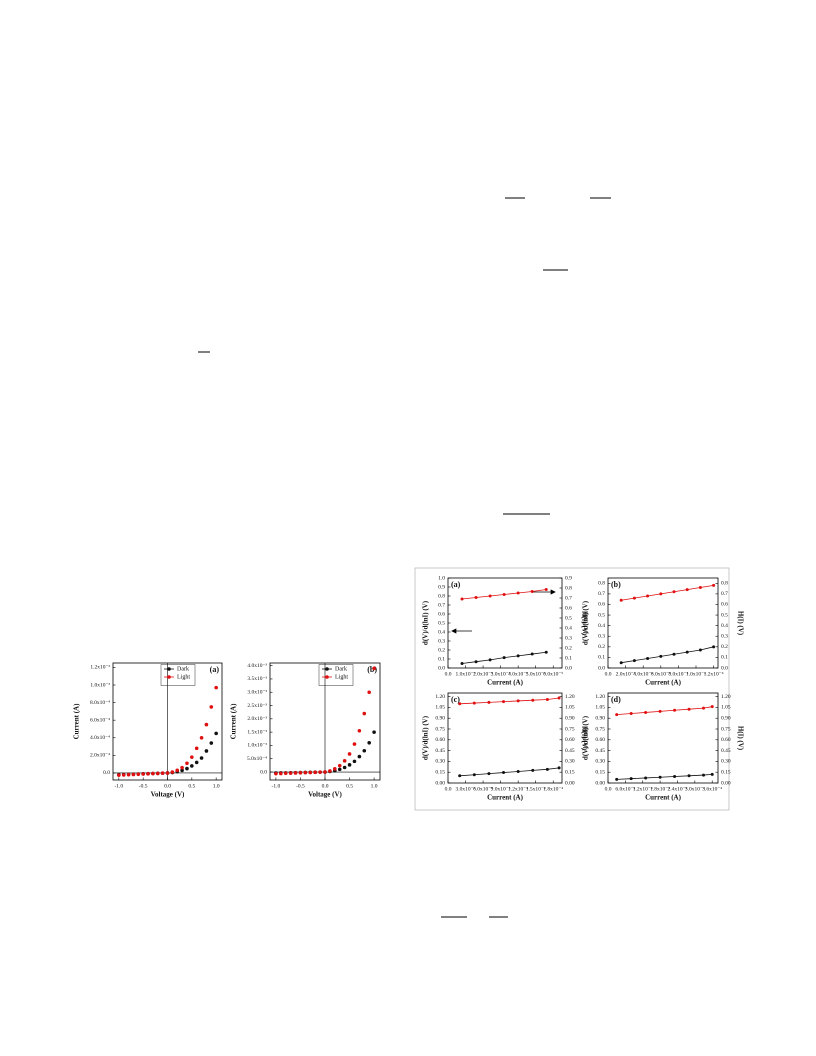  I want to click on x-tick-label: -1.0, so click(276, 786).